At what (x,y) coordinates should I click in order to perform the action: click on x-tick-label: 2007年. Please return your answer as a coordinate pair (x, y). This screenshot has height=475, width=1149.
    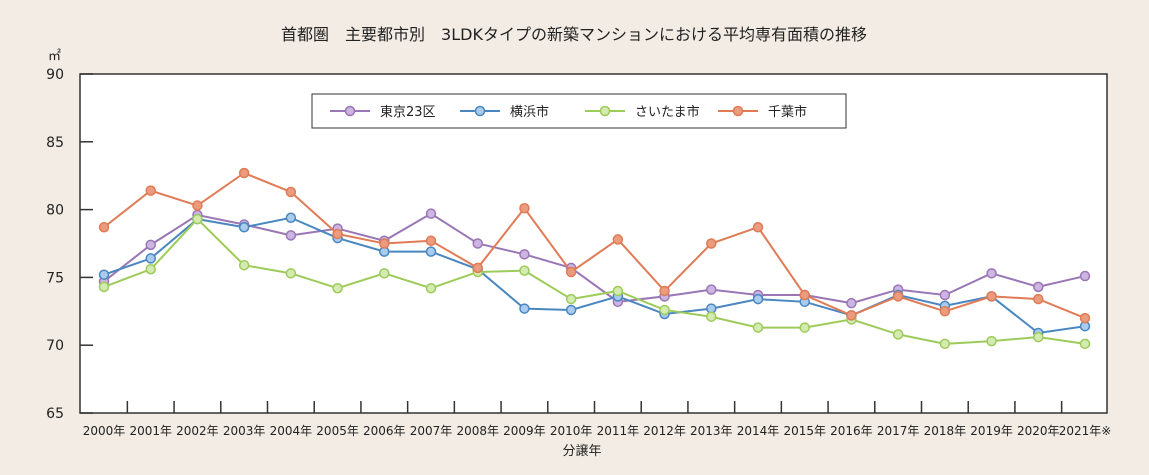
    Looking at the image, I should click on (431, 431).